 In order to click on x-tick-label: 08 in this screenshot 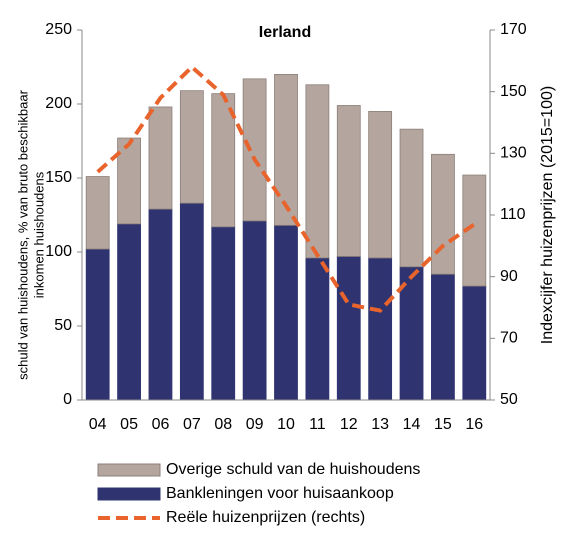, I will do `click(223, 424)`.